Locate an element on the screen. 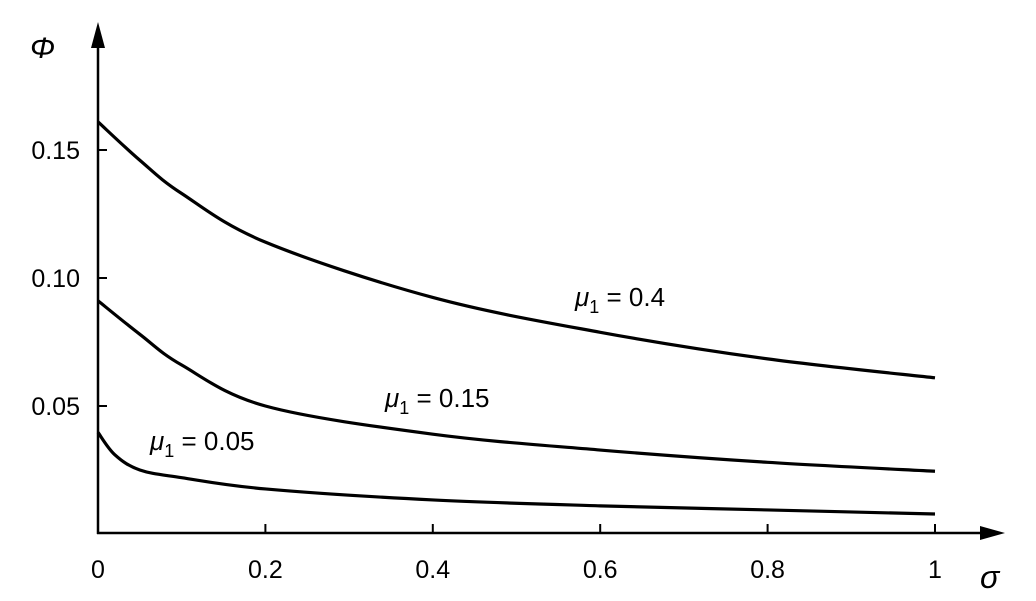 This screenshot has height=601, width=1036. y-tick-label: 0.10 is located at coordinates (55, 279).